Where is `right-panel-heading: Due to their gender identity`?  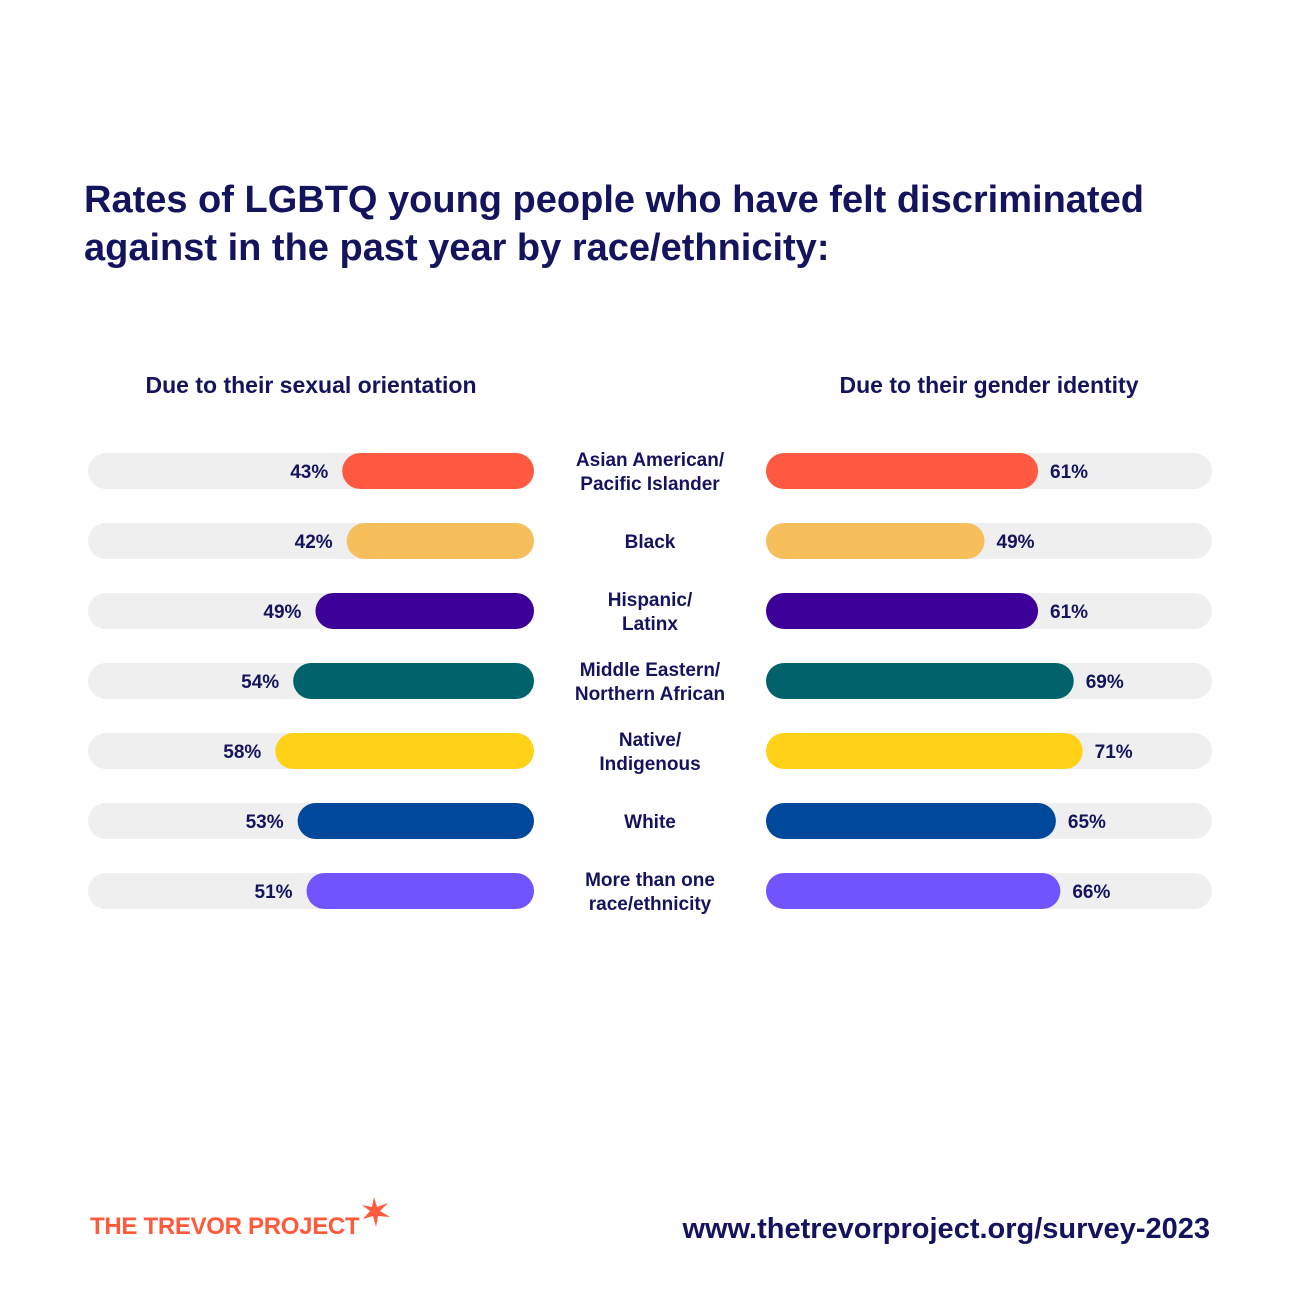 right-panel-heading: Due to their gender identity is located at coordinates (989, 385).